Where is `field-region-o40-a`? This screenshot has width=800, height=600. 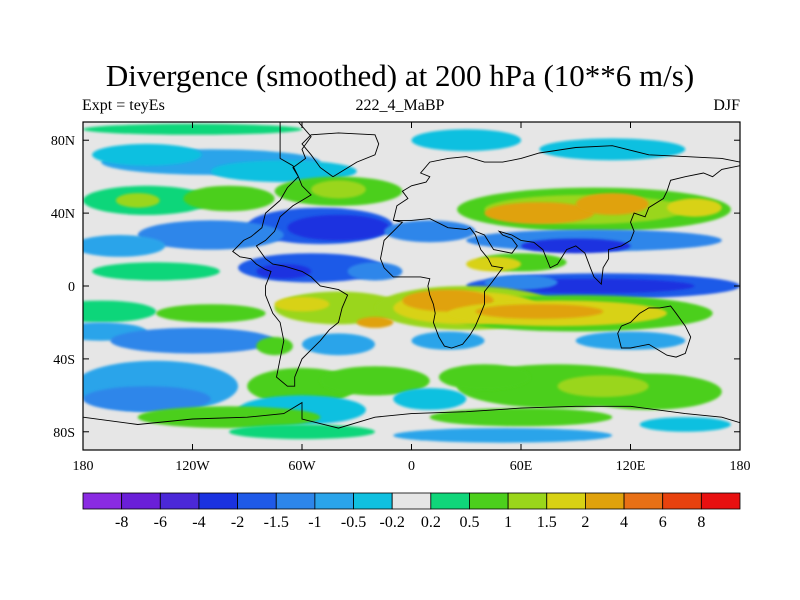
field-region-o40-a is located at coordinates (539, 213).